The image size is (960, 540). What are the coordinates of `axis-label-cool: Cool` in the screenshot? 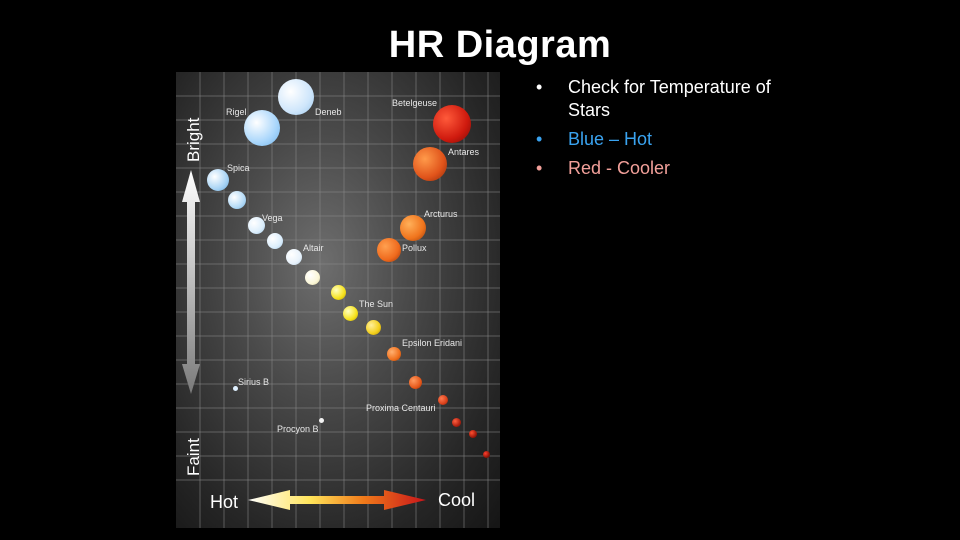 It's located at (457, 500).